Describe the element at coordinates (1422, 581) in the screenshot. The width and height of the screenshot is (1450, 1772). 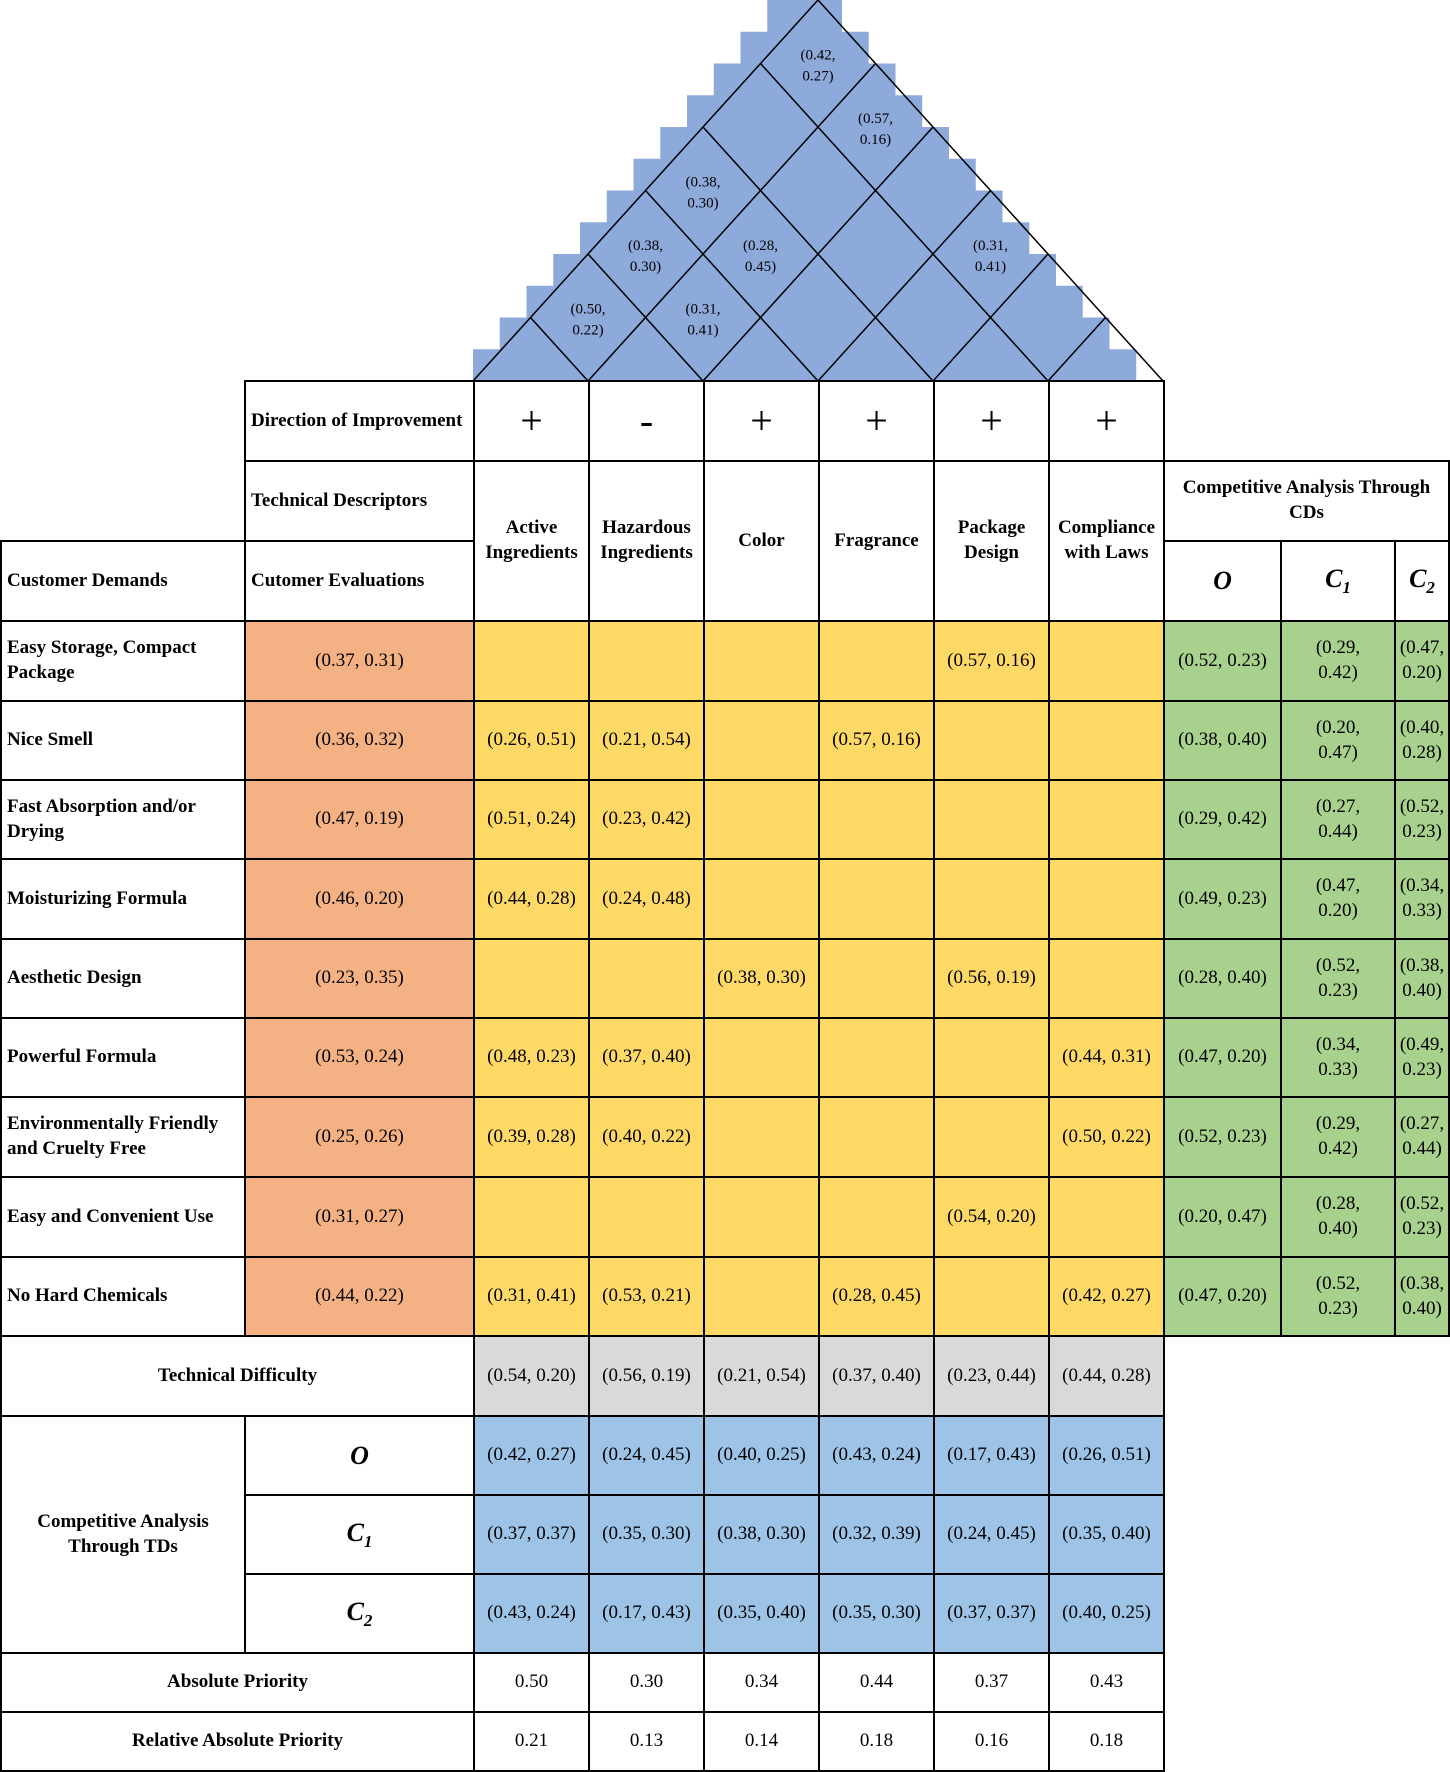
I see `competitor-header: C2` at that location.